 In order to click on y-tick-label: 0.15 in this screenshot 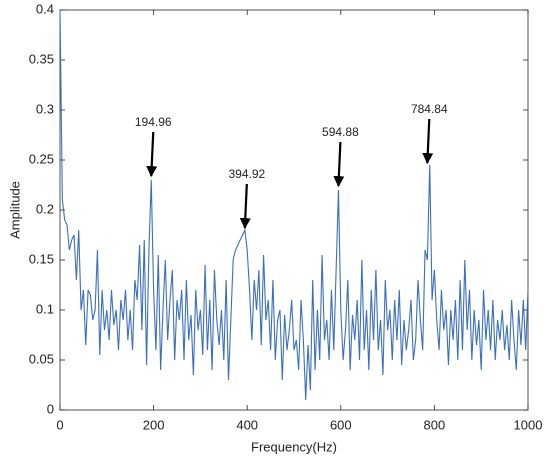, I will do `click(41, 258)`.